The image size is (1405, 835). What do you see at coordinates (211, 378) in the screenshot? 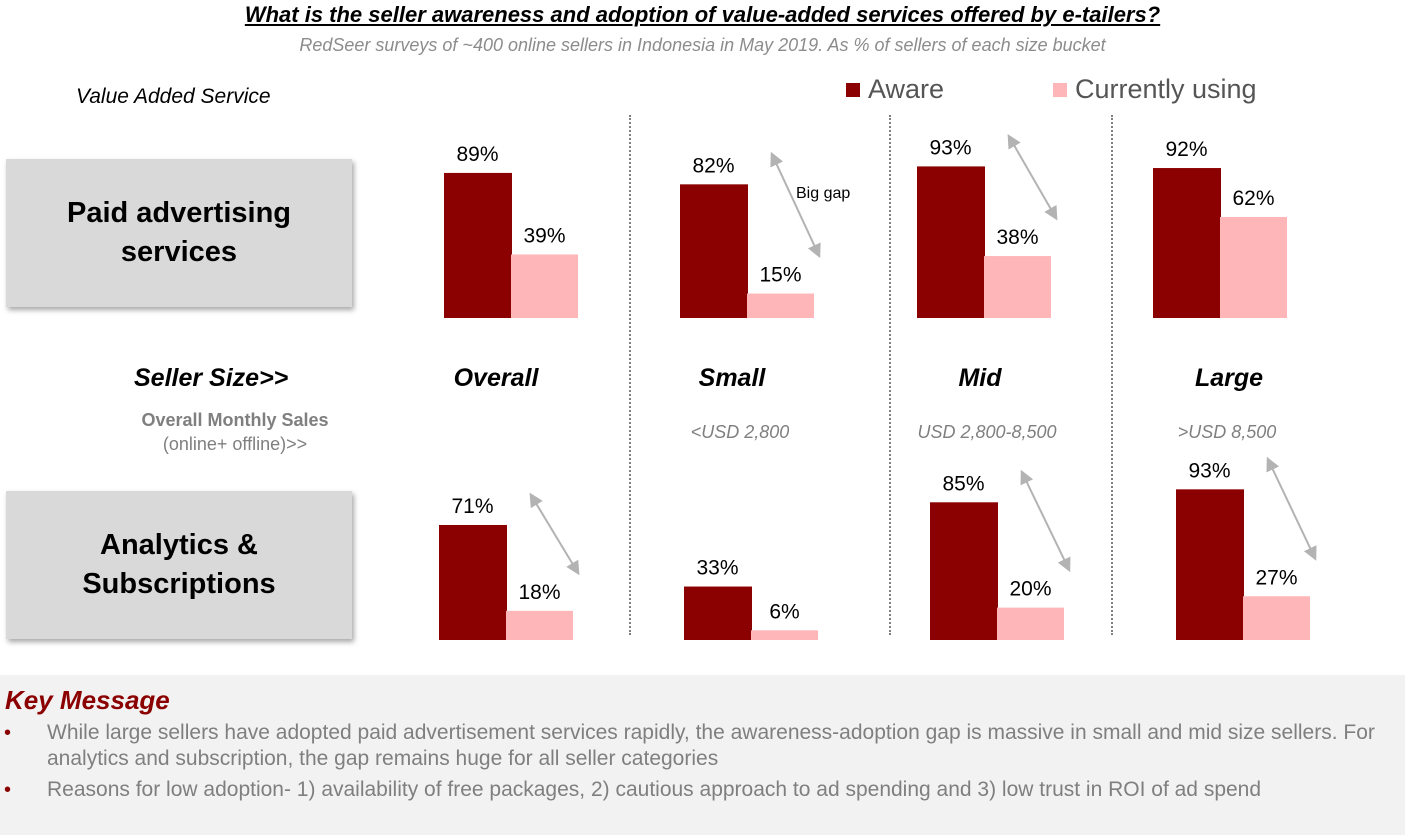
I see `seller-size-label: Seller Size>>` at bounding box center [211, 378].